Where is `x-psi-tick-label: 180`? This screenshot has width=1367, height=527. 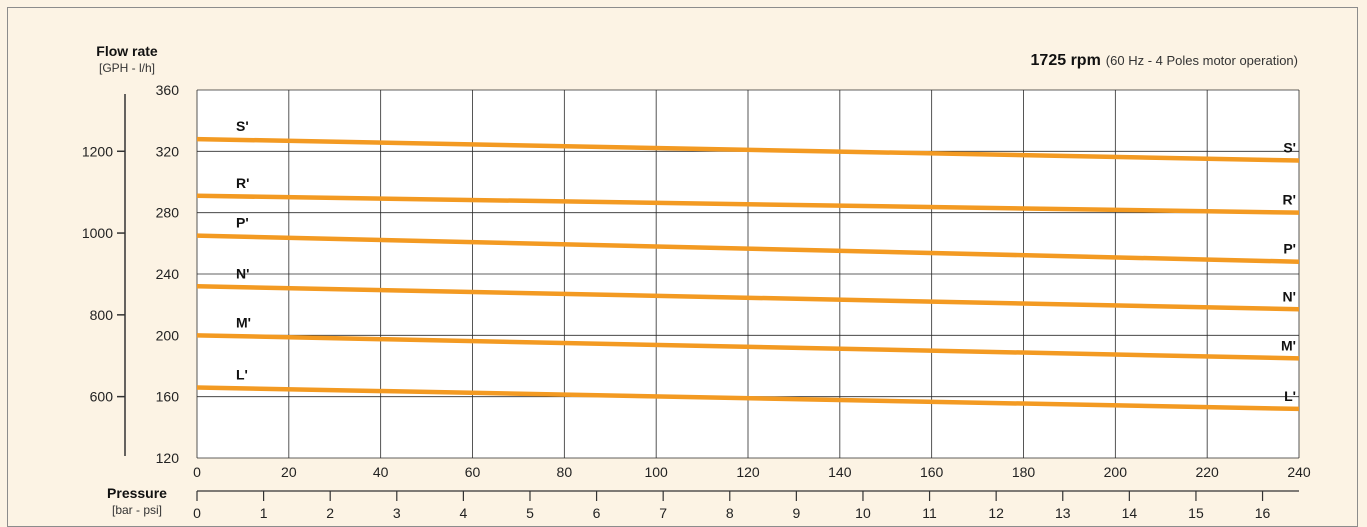 x-psi-tick-label: 180 is located at coordinates (1024, 472).